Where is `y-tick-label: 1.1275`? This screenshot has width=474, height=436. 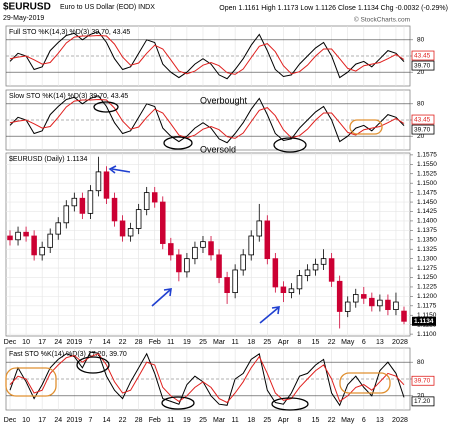 y-tick-label: 1.1275 is located at coordinates (427, 268).